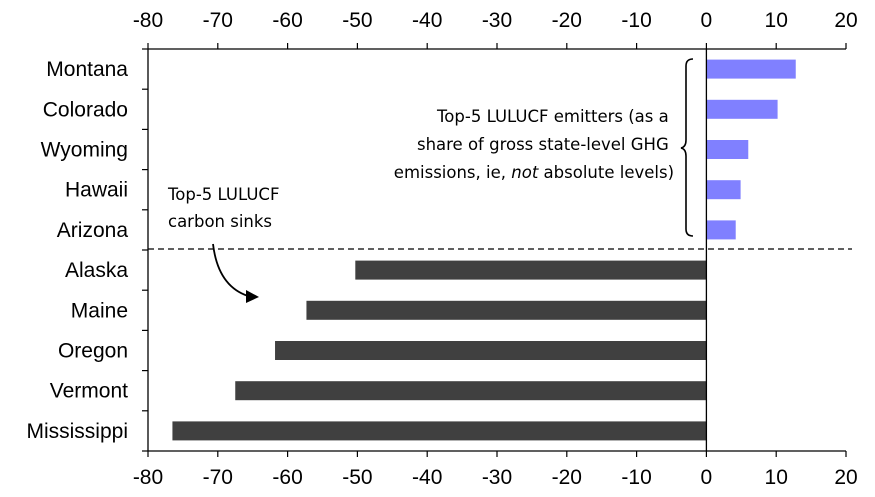  I want to click on top-tick-label: -40, so click(427, 20).